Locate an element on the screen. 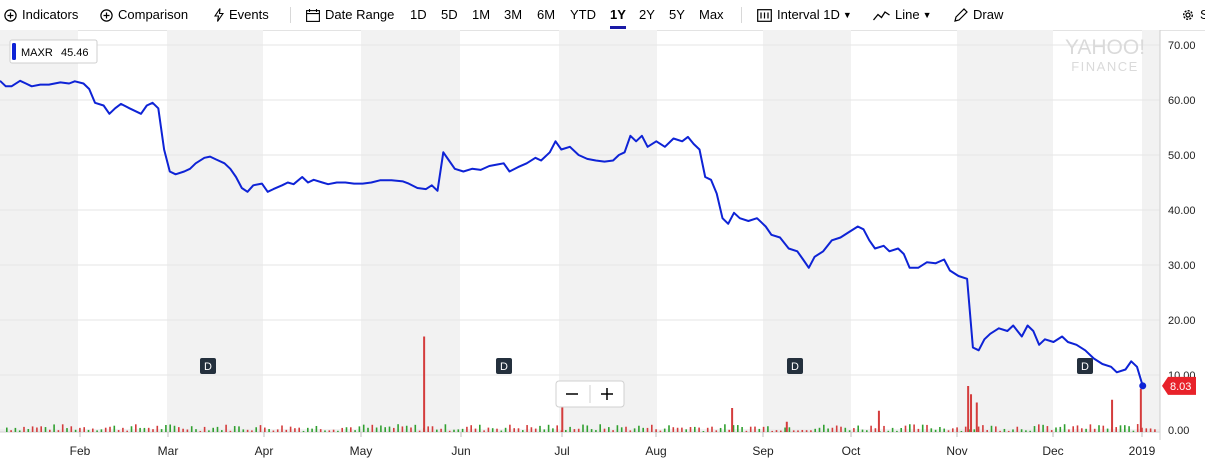  chart-type-dropdown: Line ▼ is located at coordinates (902, 15).